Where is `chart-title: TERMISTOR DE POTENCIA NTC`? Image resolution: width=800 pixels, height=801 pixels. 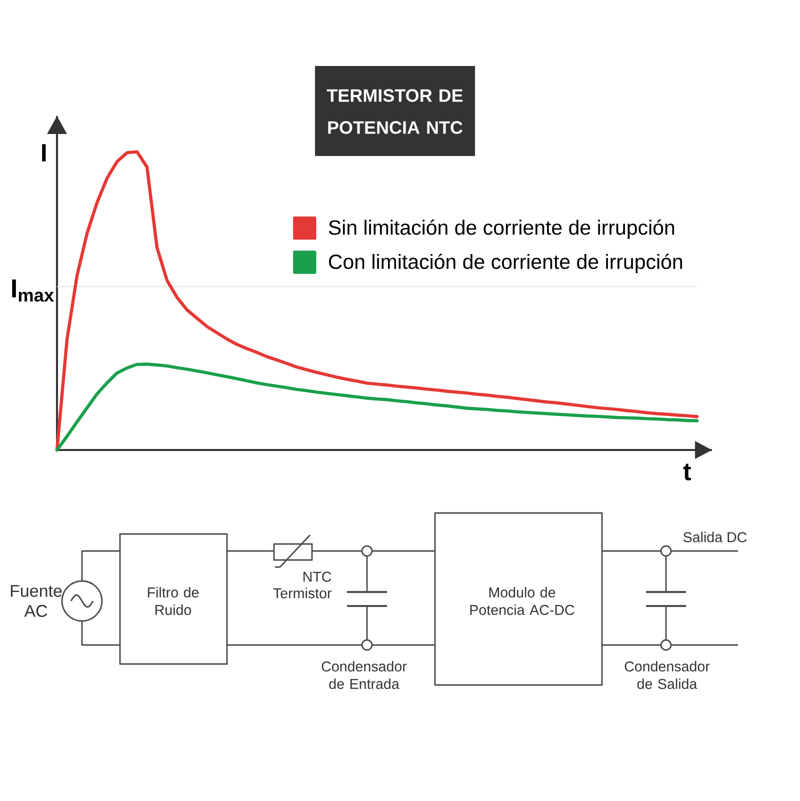
chart-title: TERMISTOR DE POTENCIA NTC is located at coordinates (394, 111).